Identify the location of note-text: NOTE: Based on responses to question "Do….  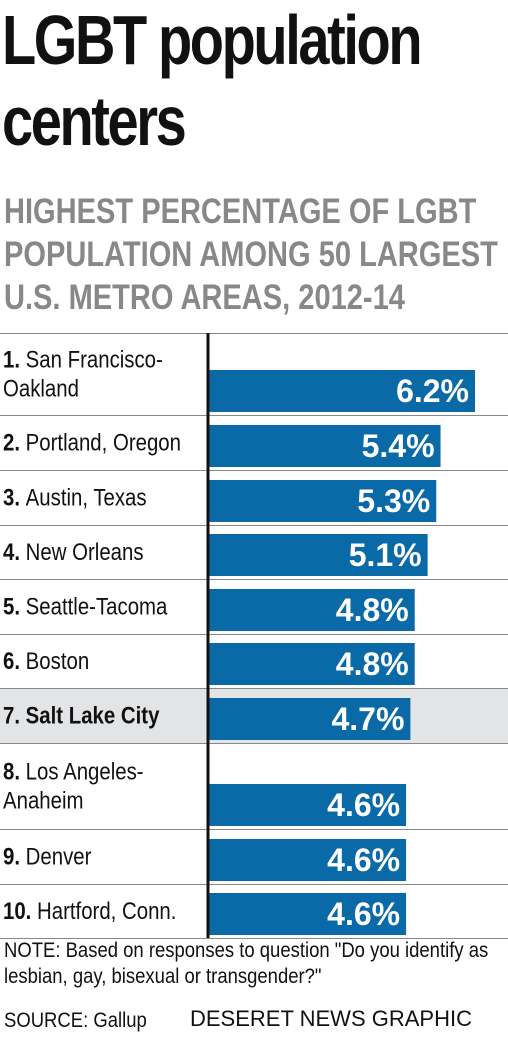
(246, 963).